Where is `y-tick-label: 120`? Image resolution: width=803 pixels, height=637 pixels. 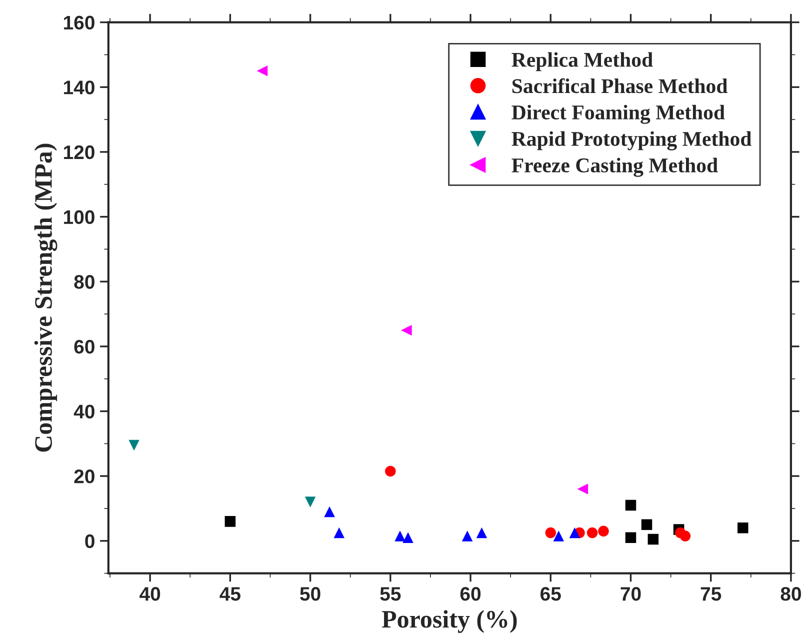 y-tick-label: 120 is located at coordinates (79, 152).